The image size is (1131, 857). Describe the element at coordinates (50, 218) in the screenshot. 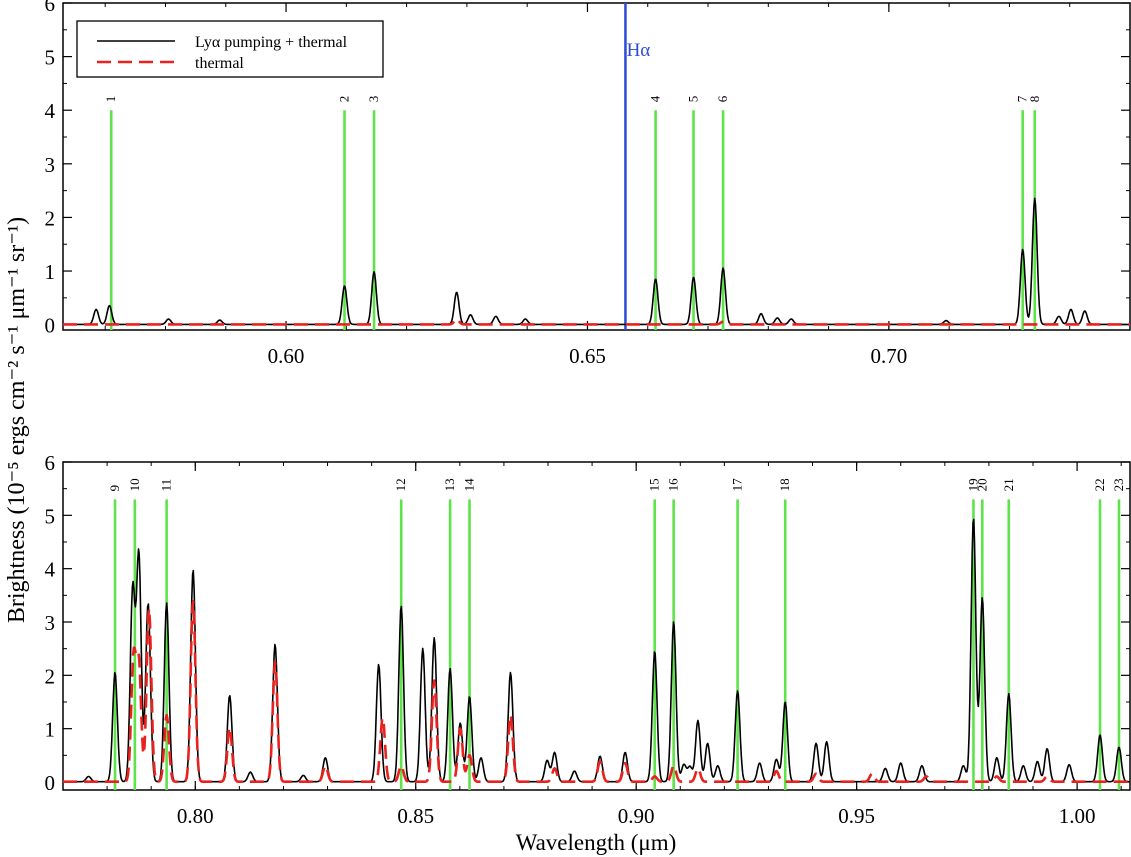

I see `top-ytick-label: 2` at that location.